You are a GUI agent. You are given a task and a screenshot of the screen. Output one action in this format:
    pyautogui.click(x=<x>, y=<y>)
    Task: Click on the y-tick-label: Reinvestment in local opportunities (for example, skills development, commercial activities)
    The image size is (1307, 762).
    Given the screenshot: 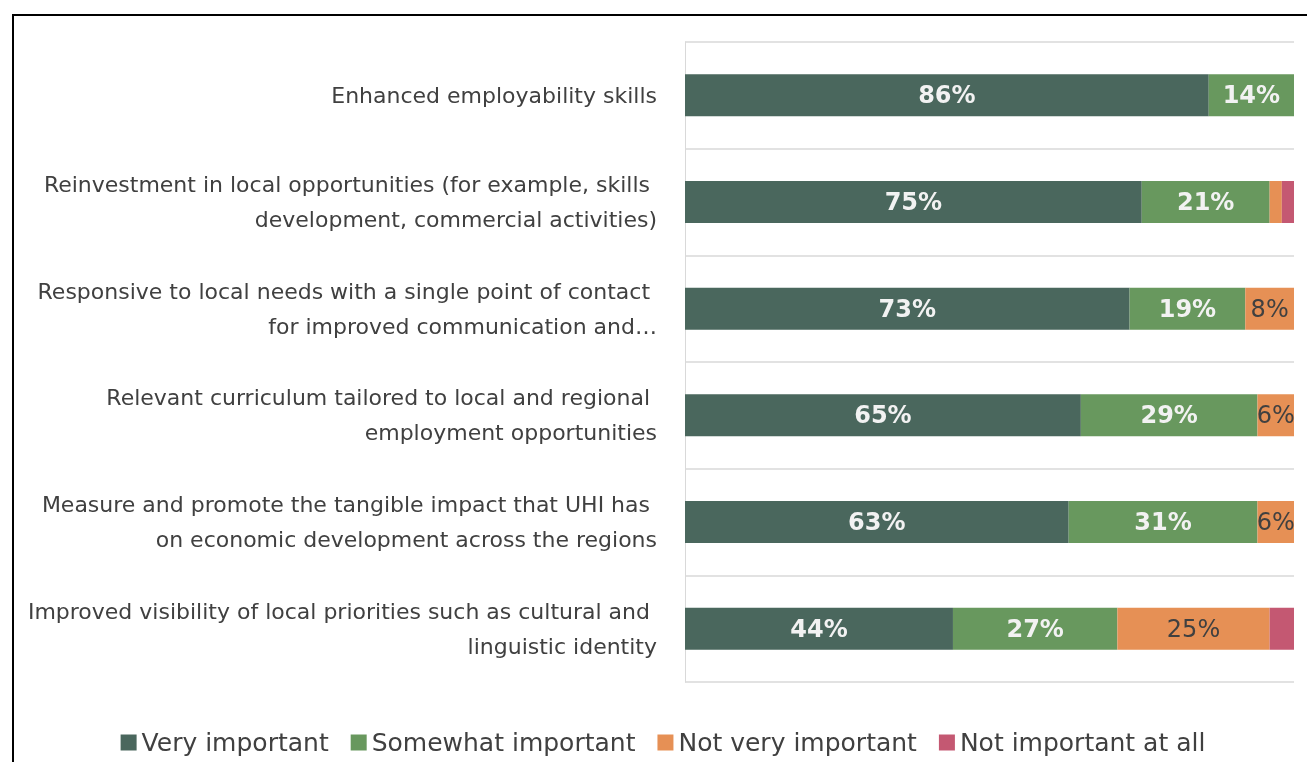 What is the action you would take?
    pyautogui.click(x=350, y=202)
    